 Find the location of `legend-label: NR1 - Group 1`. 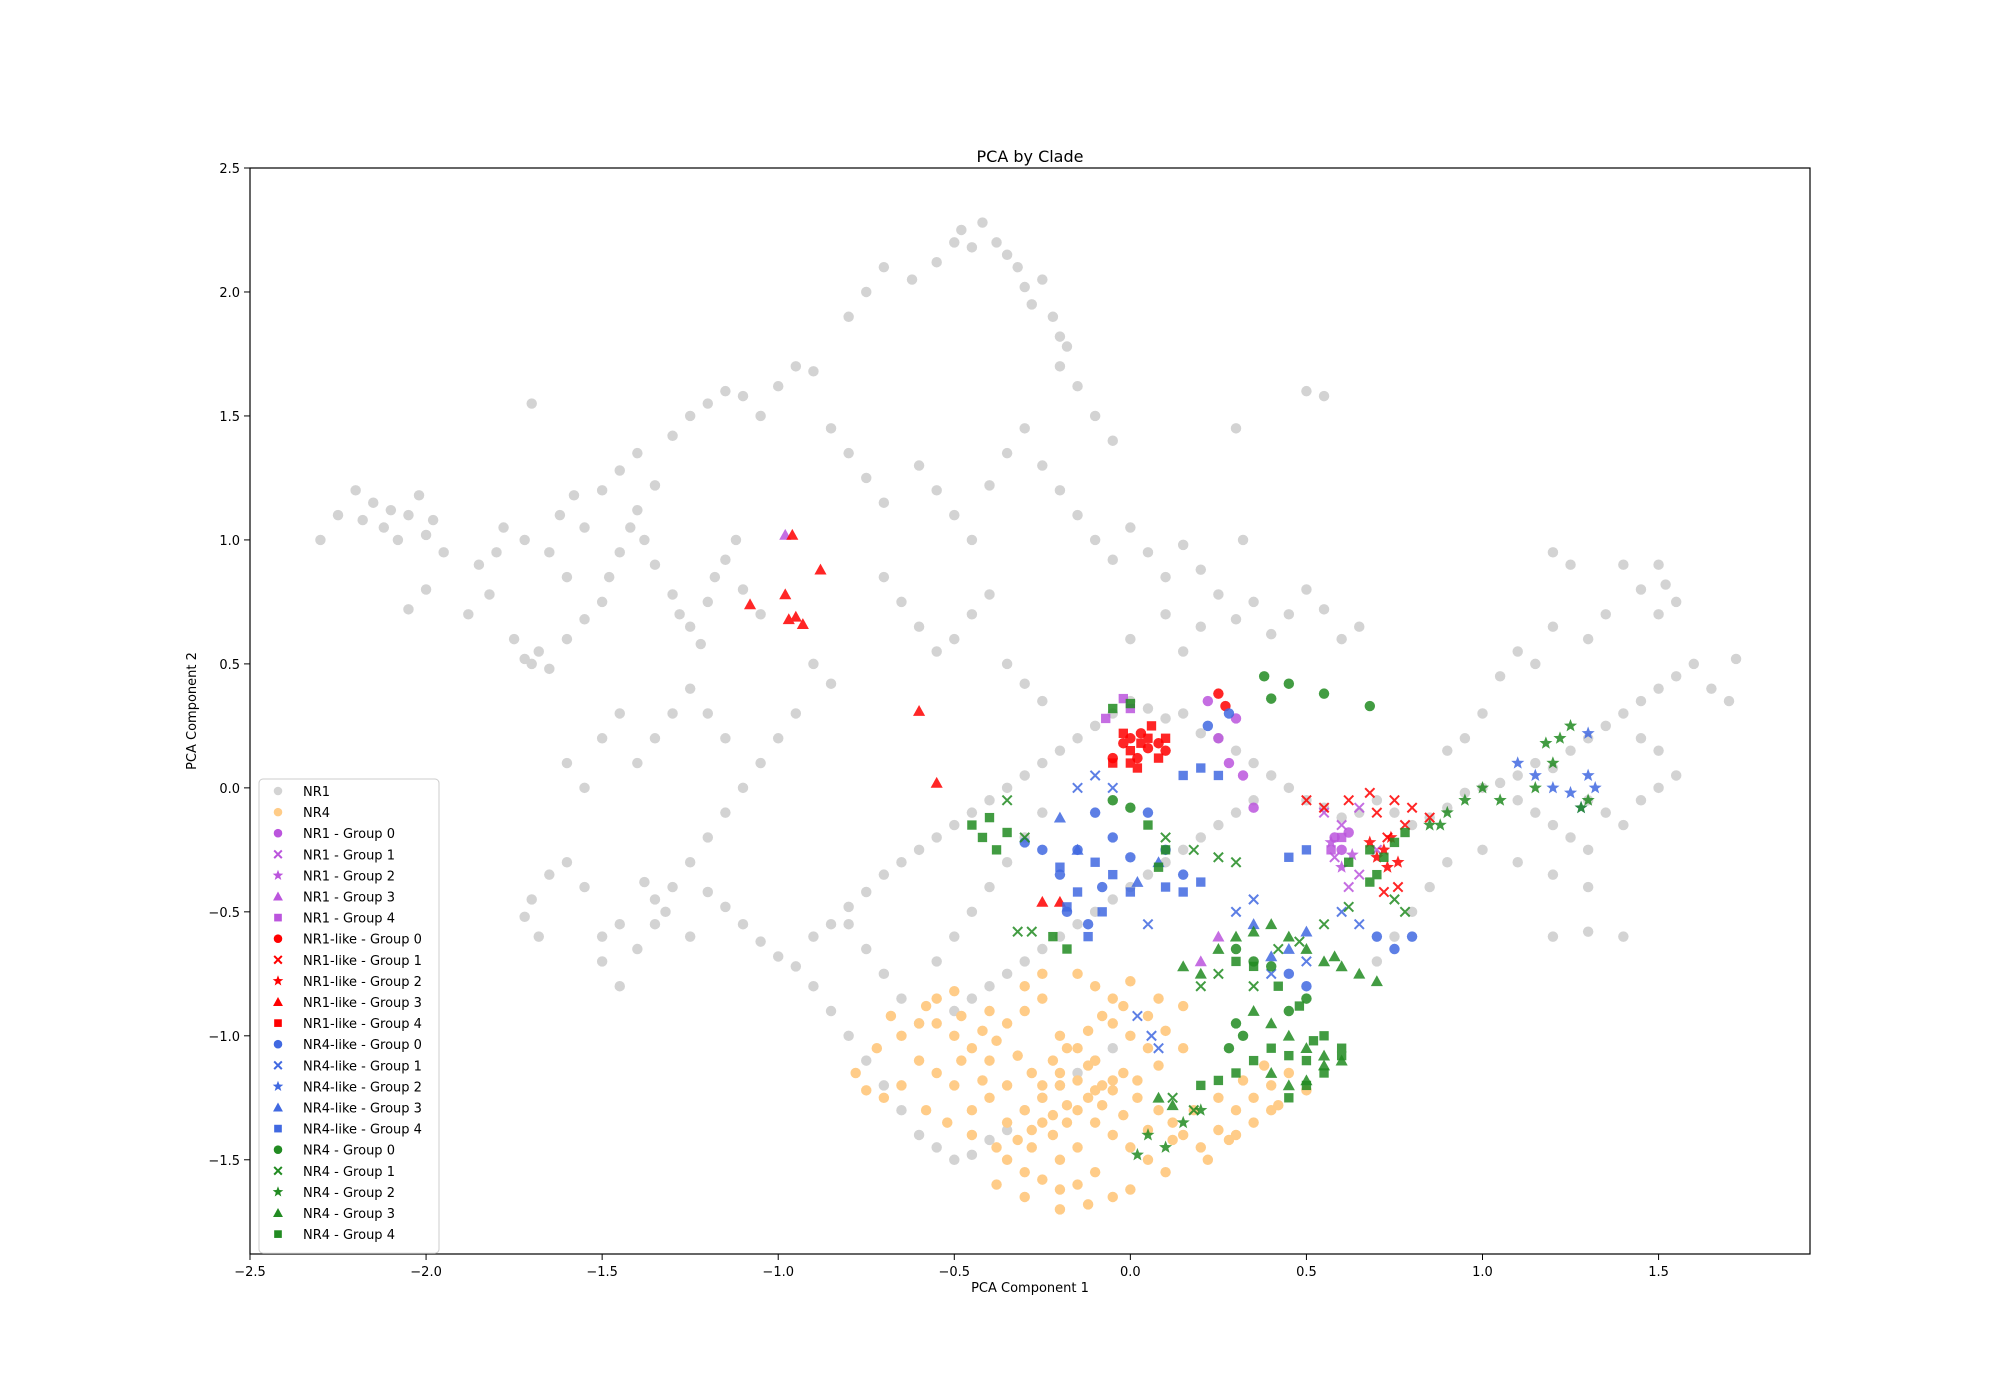

legend-label: NR1 - Group 1 is located at coordinates (349, 855).